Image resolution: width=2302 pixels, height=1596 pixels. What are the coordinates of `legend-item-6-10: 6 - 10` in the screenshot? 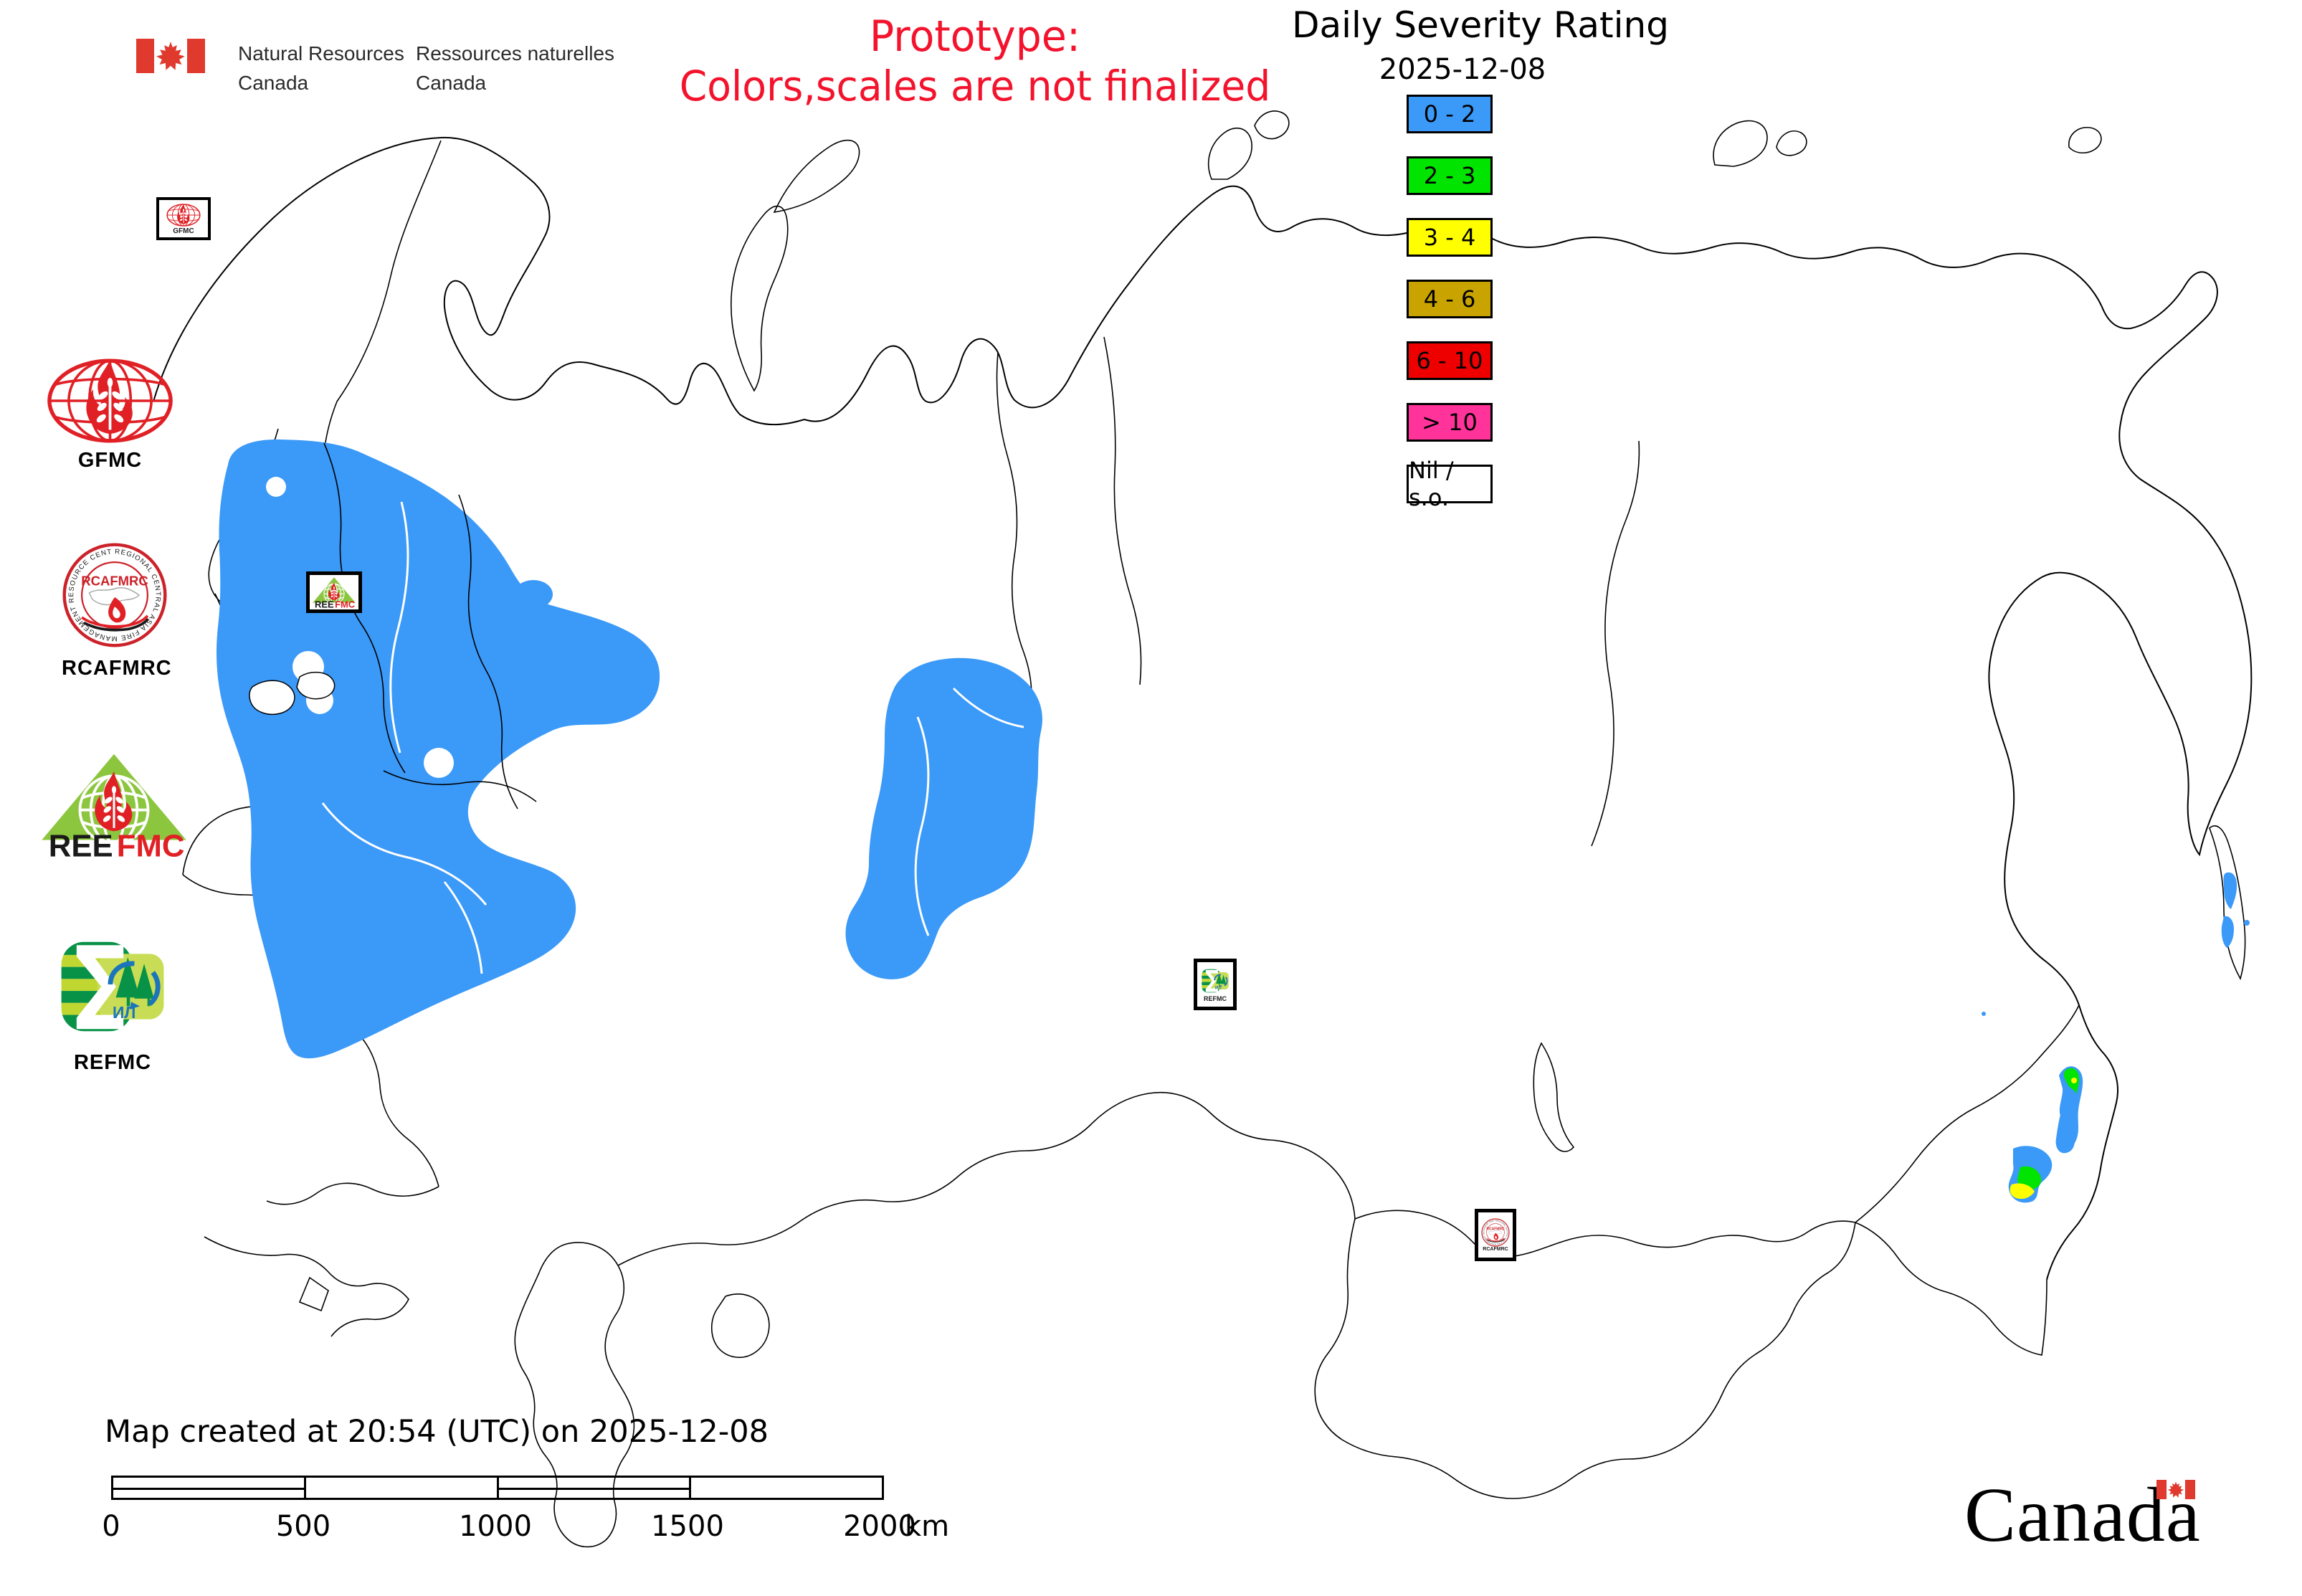 It's located at (1450, 360).